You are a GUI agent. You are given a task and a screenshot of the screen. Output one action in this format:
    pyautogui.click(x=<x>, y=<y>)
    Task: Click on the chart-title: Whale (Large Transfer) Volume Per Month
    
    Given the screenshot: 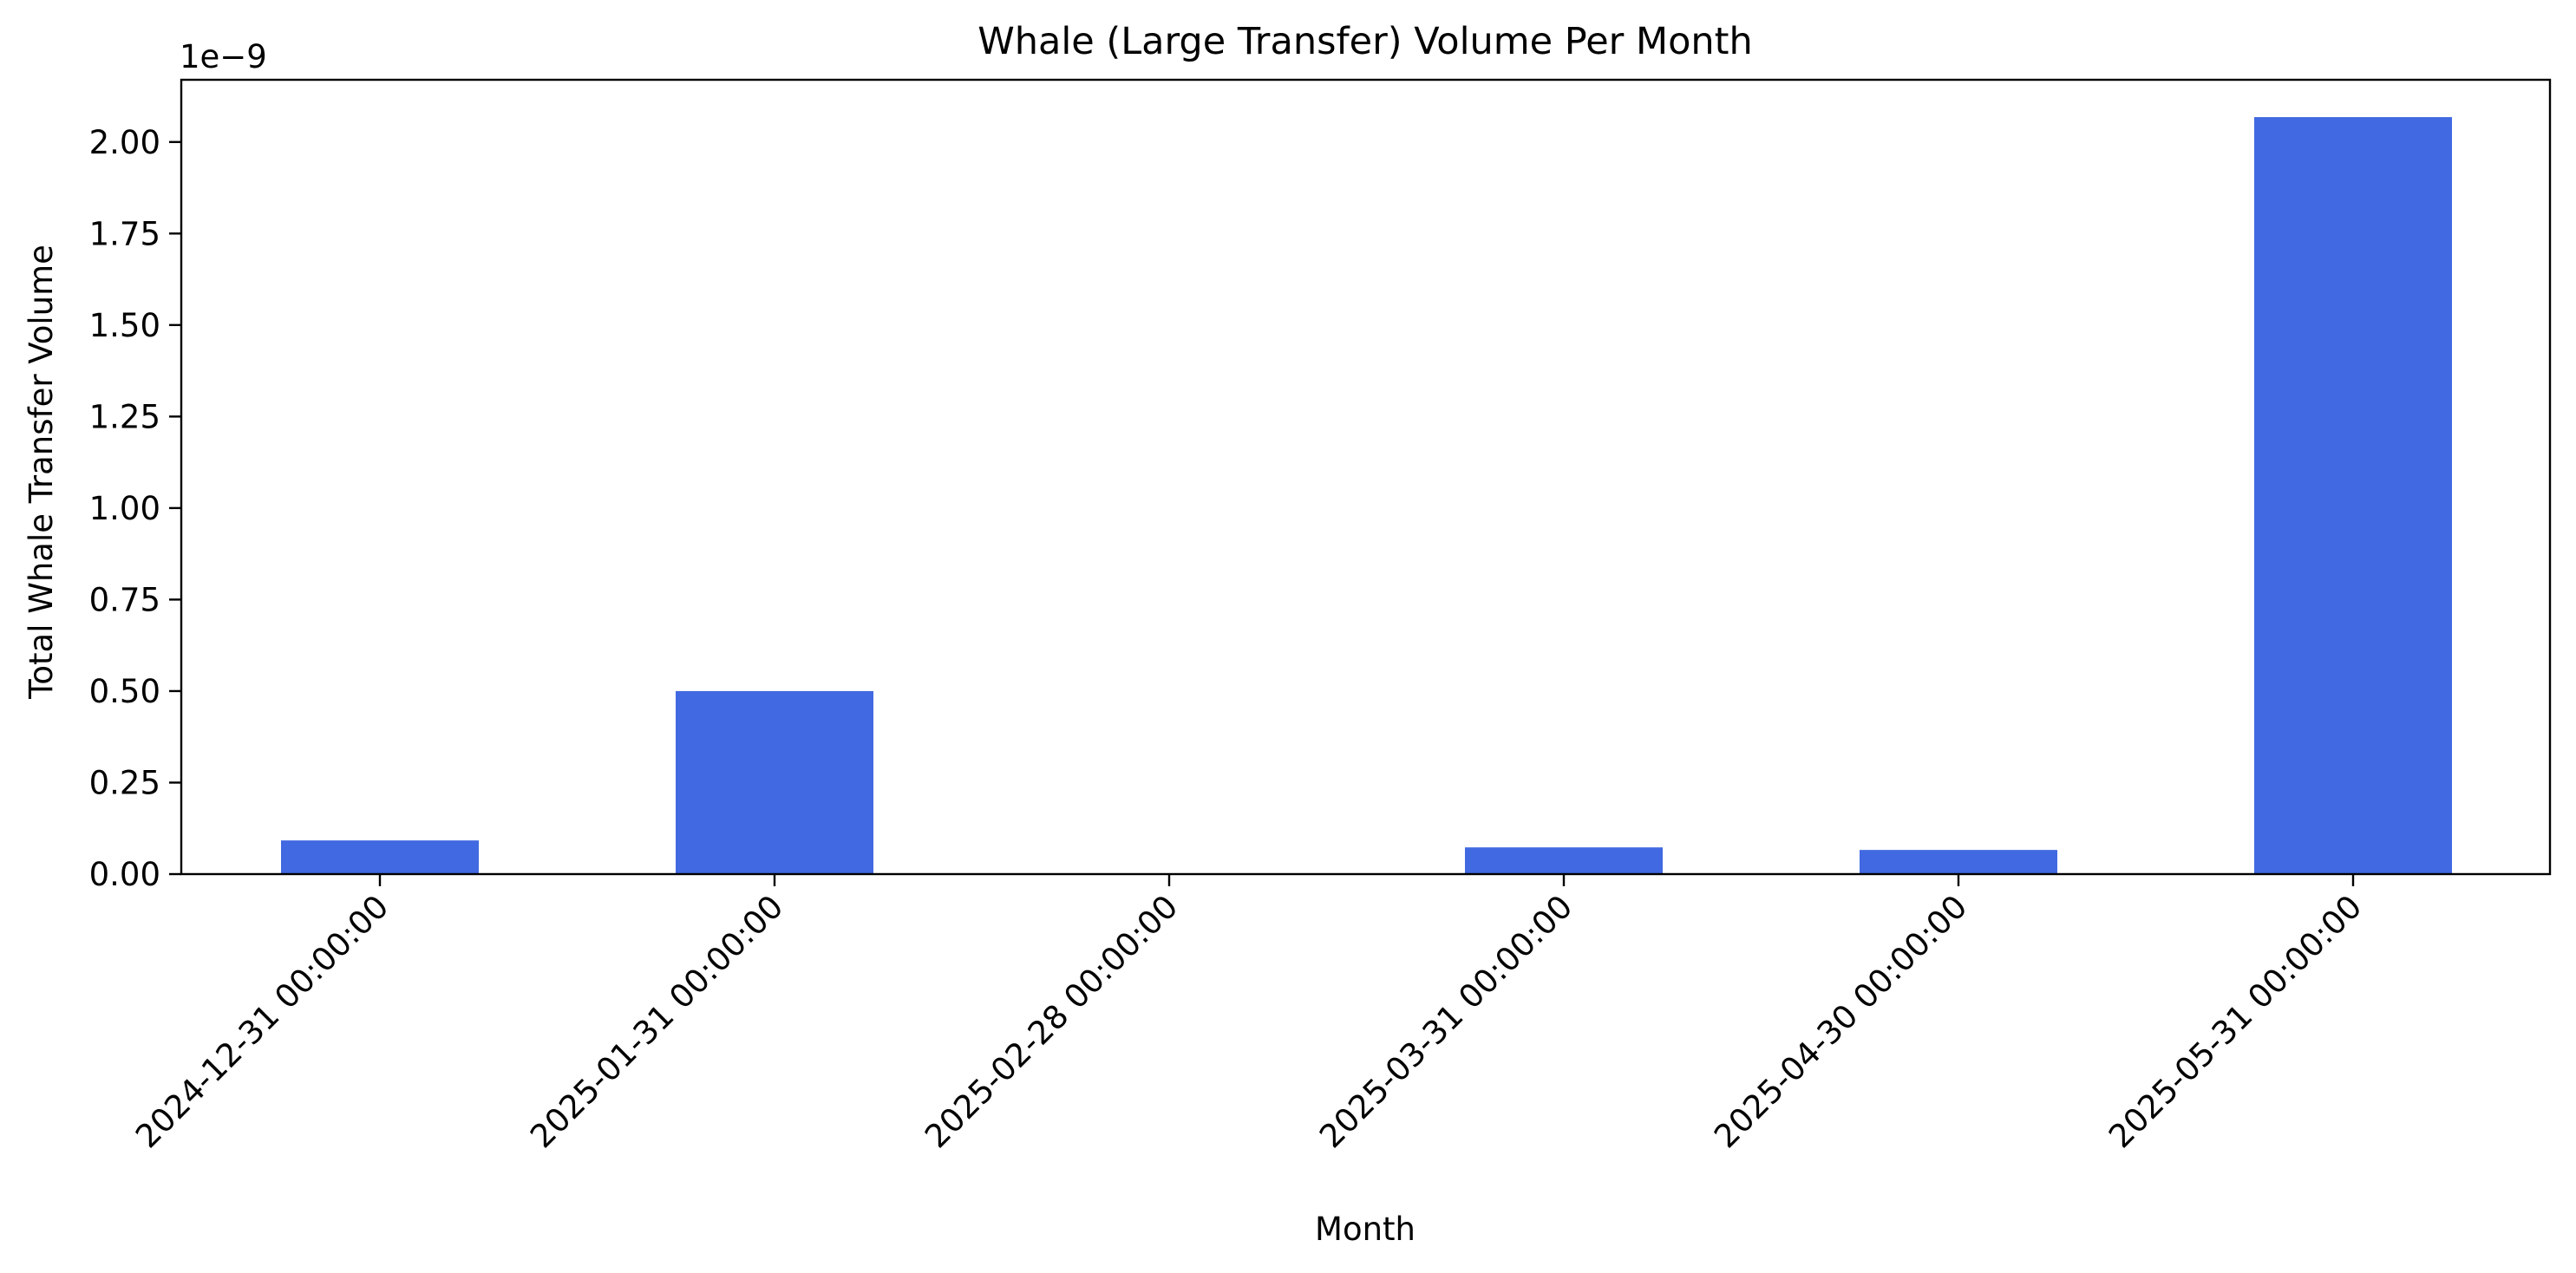 What is the action you would take?
    pyautogui.click(x=1365, y=41)
    